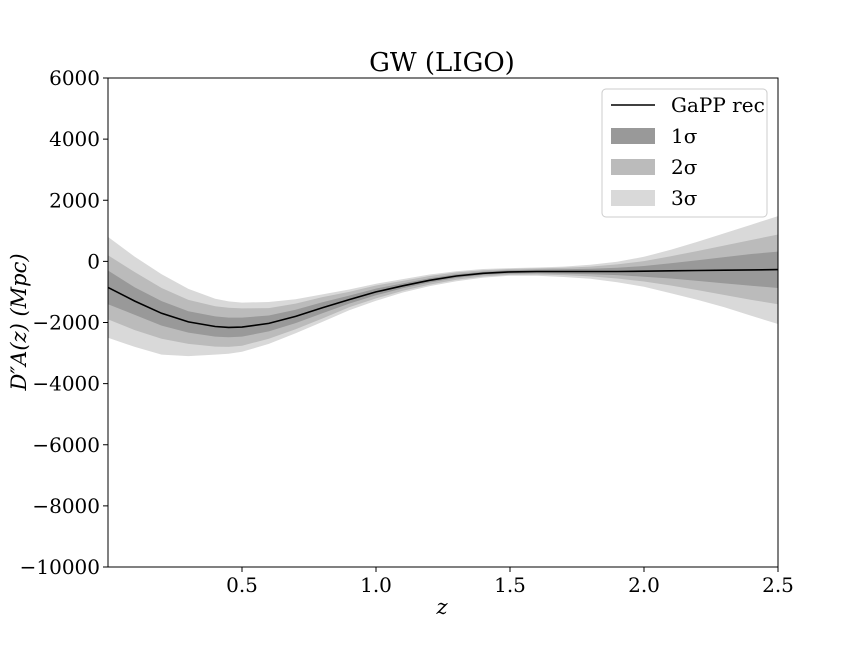 The width and height of the screenshot is (864, 648). I want to click on y-tick-label: 4000, so click(74, 139).